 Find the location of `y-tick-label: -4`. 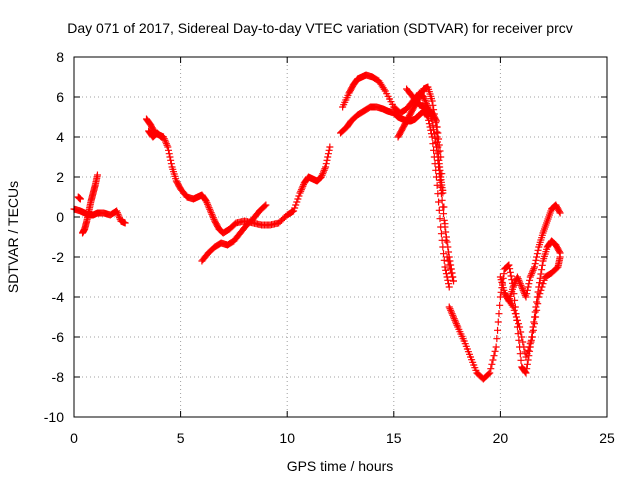

y-tick-label: -4 is located at coordinates (58, 297).